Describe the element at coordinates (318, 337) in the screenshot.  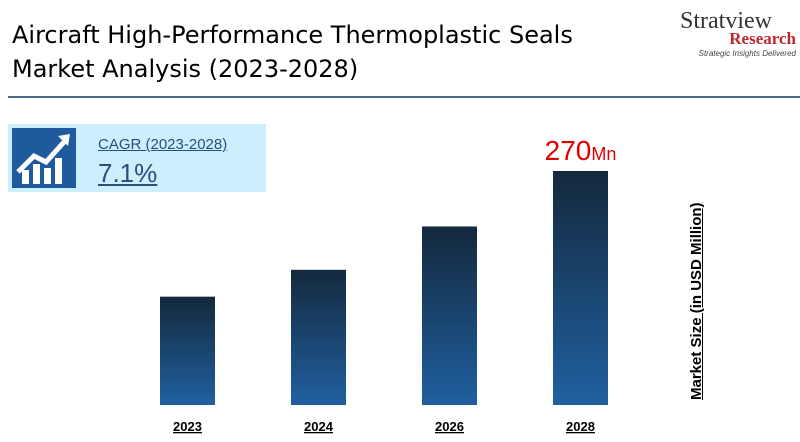
I see `bar-2024` at that location.